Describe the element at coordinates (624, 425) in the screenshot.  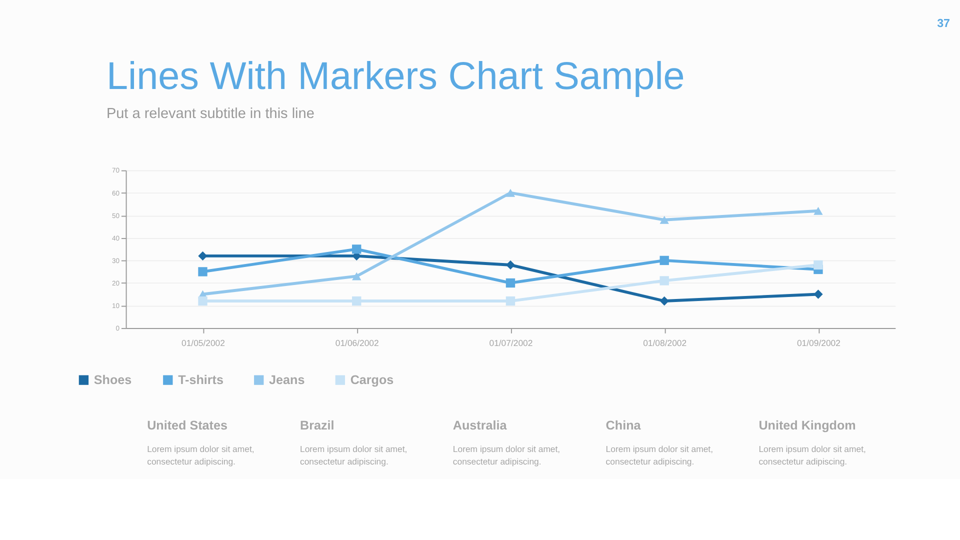
I see `text: China` at that location.